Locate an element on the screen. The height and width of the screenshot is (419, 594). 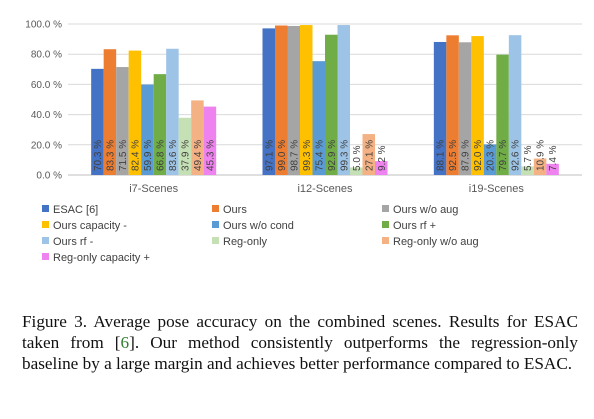
citation-link: 6 is located at coordinates (125, 342).